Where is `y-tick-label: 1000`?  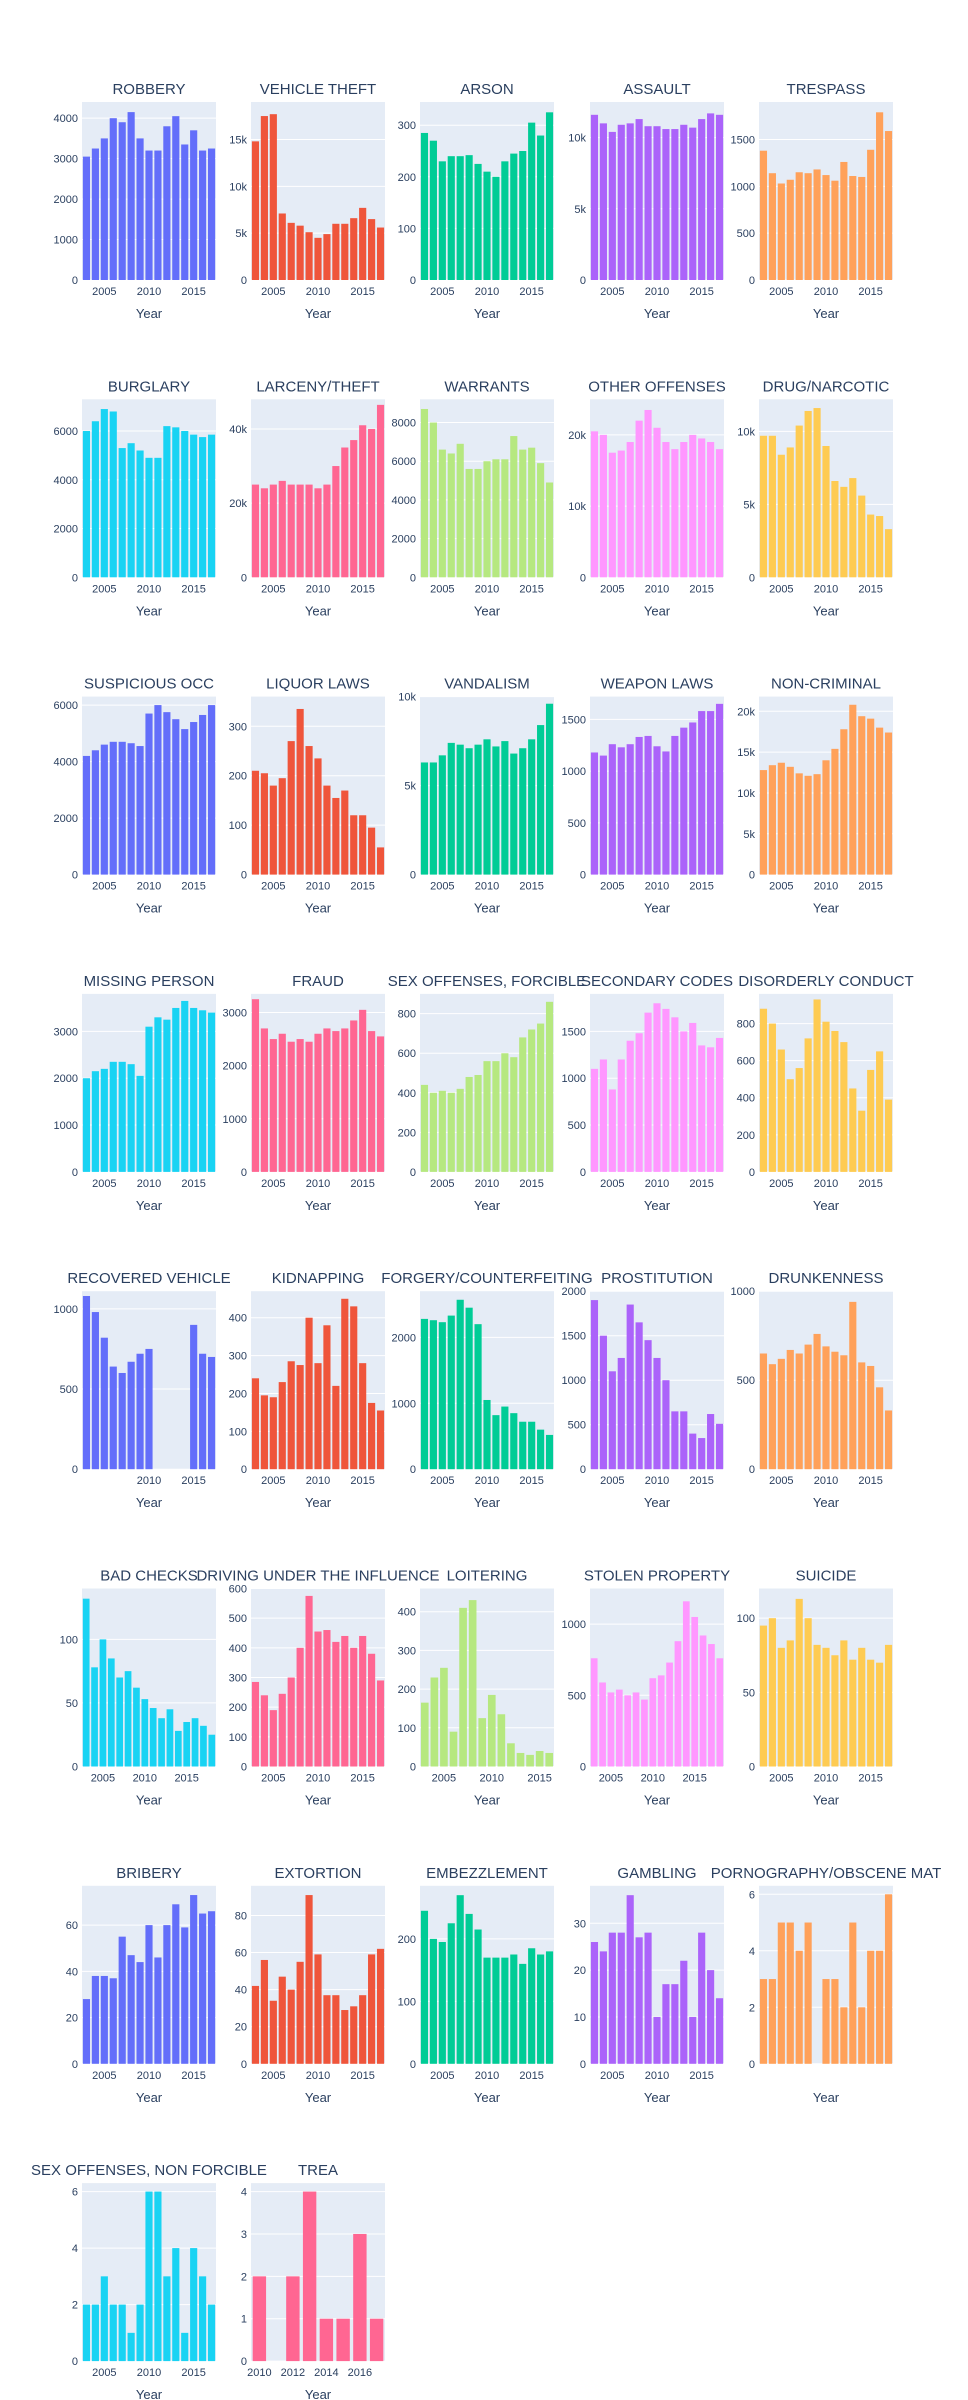
y-tick-label: 1000 is located at coordinates (66, 241).